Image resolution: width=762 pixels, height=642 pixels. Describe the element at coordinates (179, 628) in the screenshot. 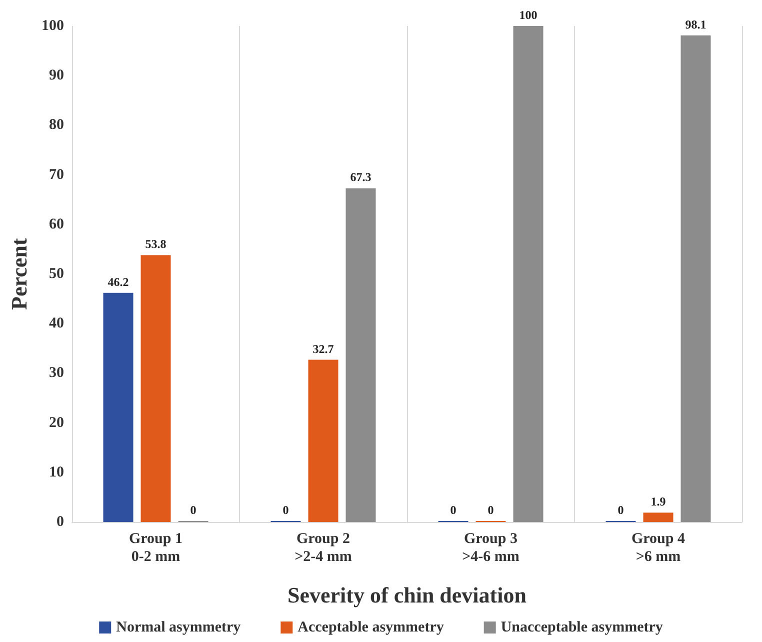

I see `legend-label: Normal asymmetry` at that location.